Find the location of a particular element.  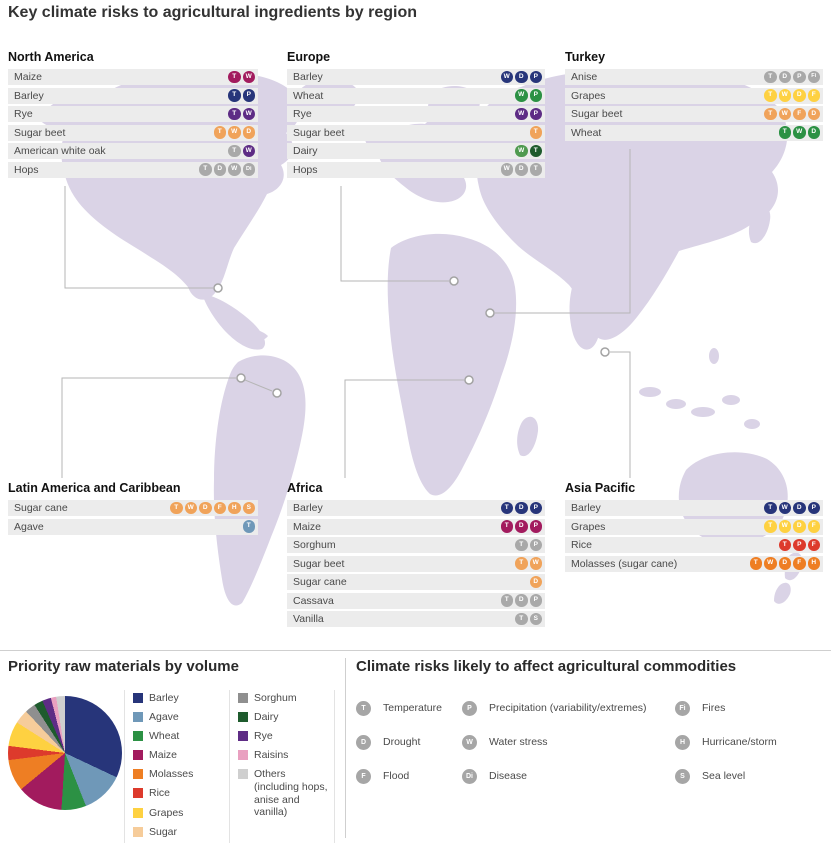

ingredient-label: Maize is located at coordinates (307, 526).